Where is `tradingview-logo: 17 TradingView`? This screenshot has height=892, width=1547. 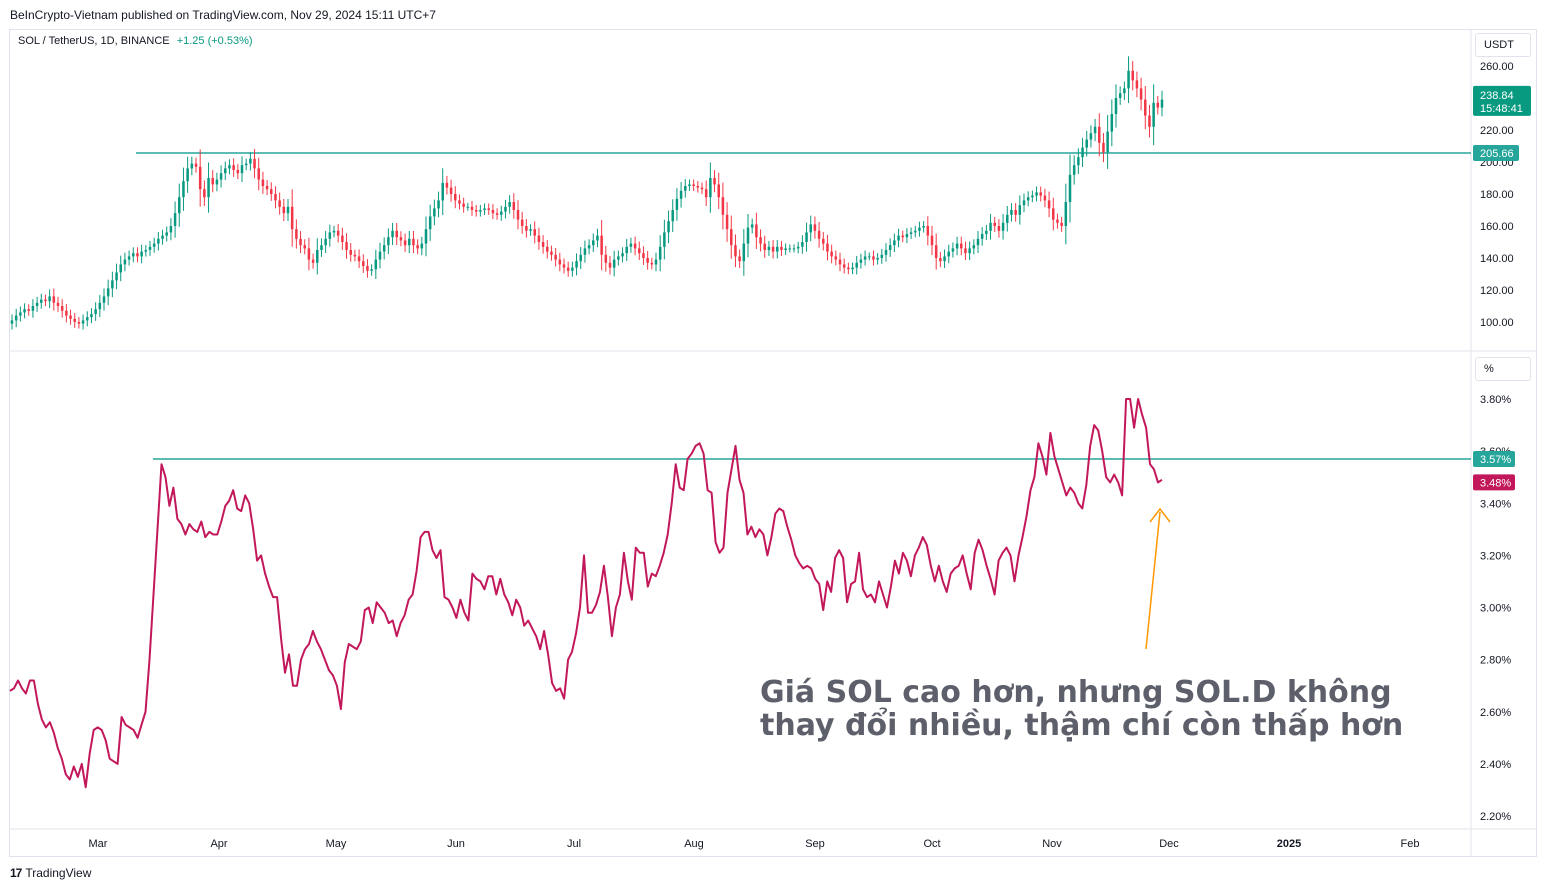
tradingview-logo: 17 TradingView is located at coordinates (50, 873).